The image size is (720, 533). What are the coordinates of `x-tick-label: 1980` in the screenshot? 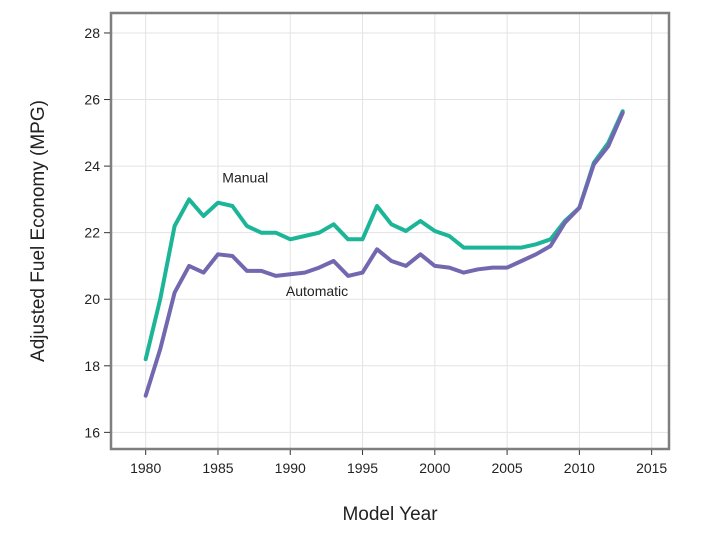 It's located at (145, 468).